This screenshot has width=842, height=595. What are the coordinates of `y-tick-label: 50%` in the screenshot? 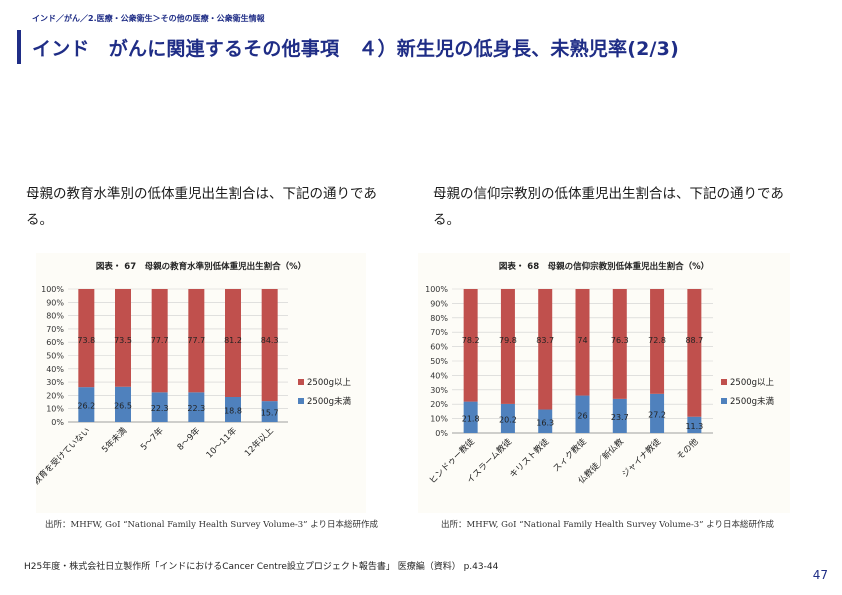 It's located at (439, 361).